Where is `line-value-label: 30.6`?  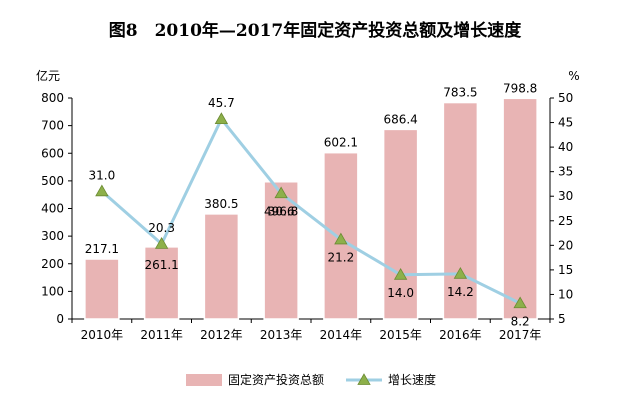
line-value-label: 30.6 is located at coordinates (281, 211).